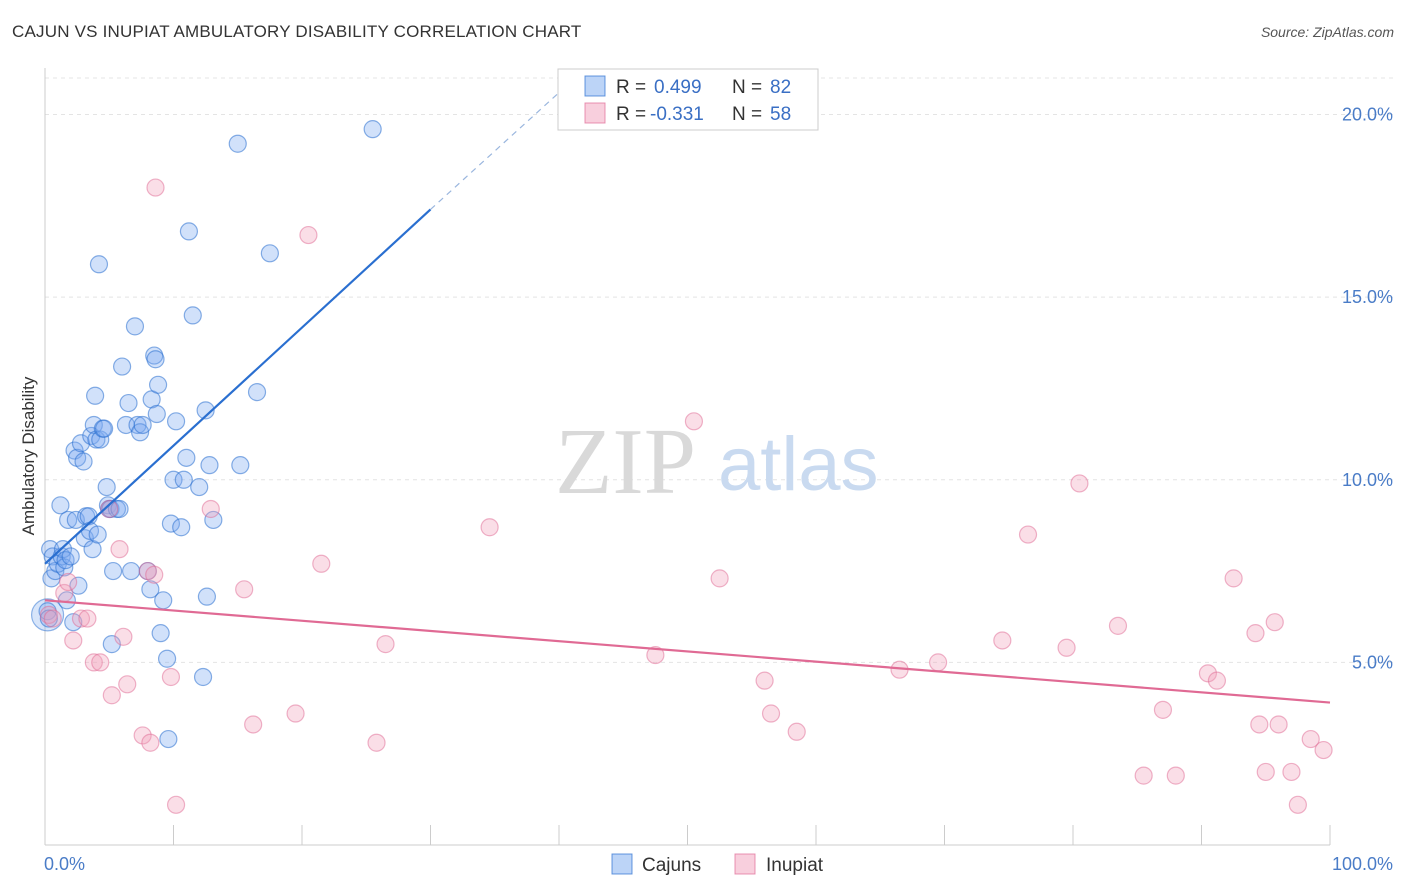  What do you see at coordinates (780, 114) in the screenshot?
I see `legend-n-value-inupiat: 58` at bounding box center [780, 114].